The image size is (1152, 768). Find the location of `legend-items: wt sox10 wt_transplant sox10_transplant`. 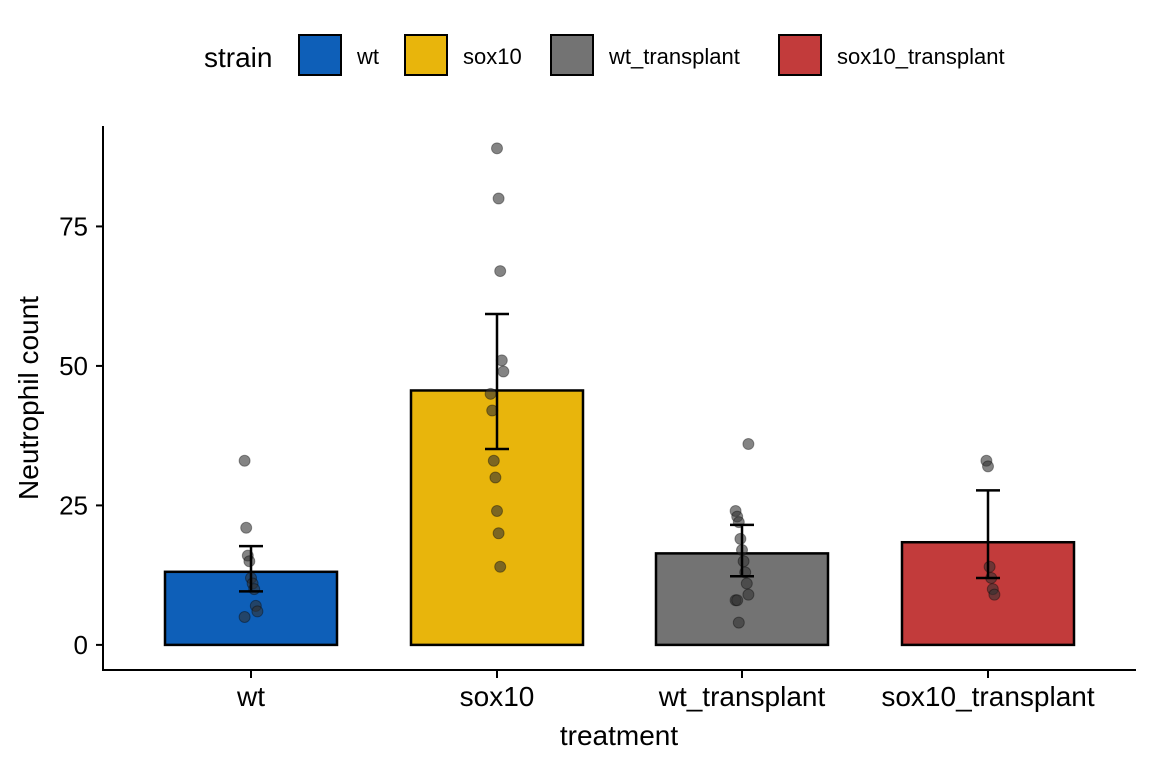

legend-items: wt sox10 wt_transplant sox10_transplant is located at coordinates (651, 55).